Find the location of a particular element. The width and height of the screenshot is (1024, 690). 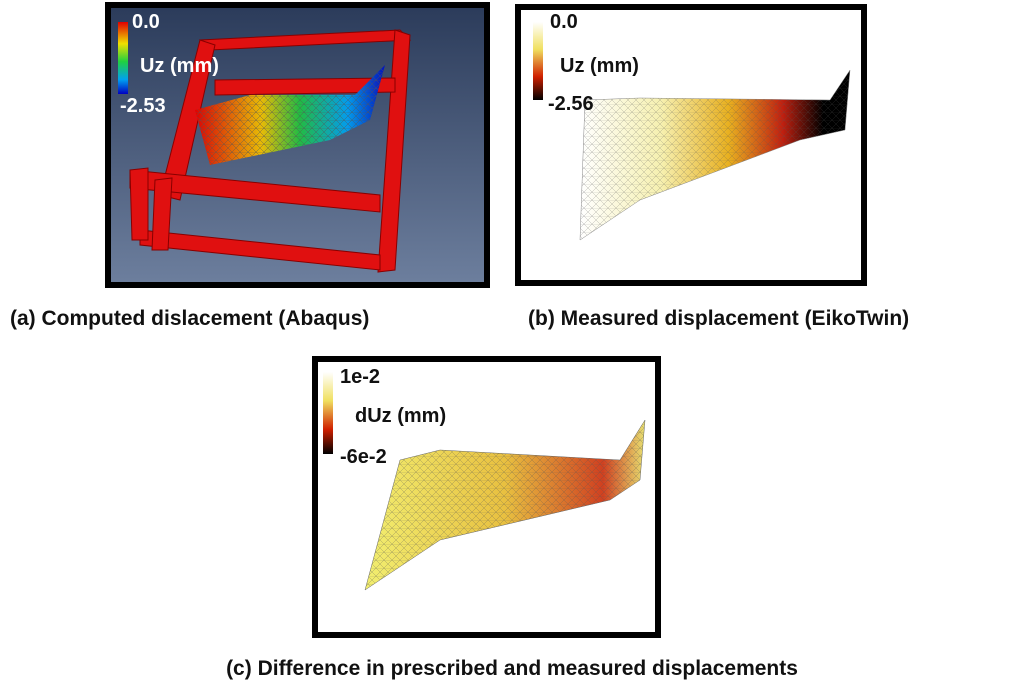

caption-a: (a) Computed dislacement (Abaqus) is located at coordinates (189, 318).